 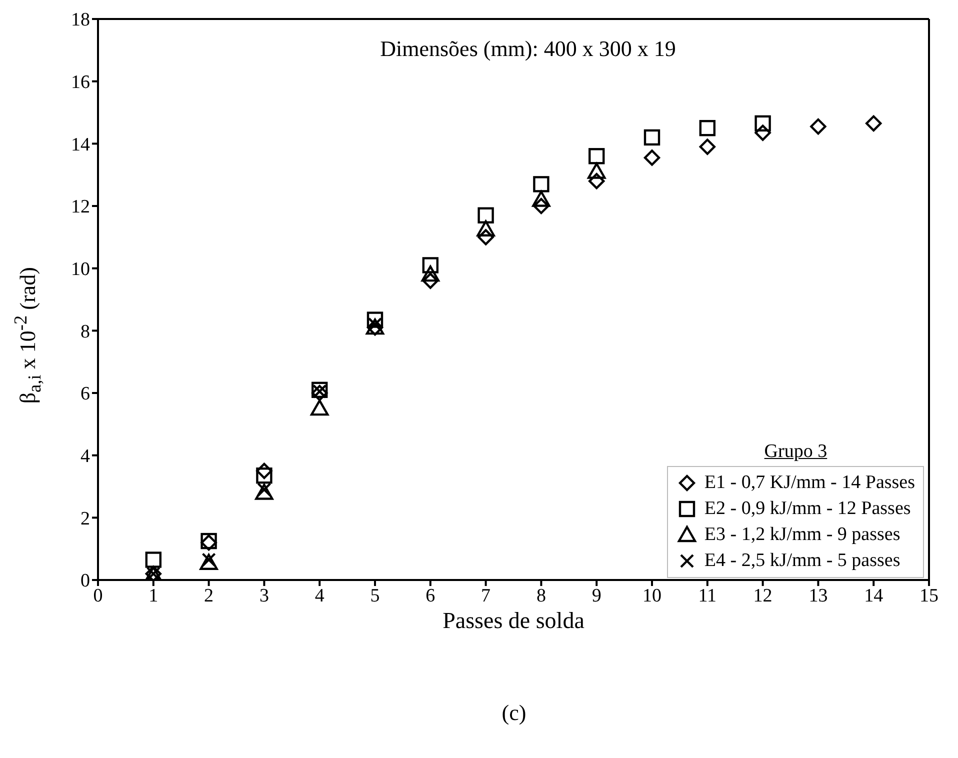 I want to click on y-tick-label: 14, so click(x=80, y=145).